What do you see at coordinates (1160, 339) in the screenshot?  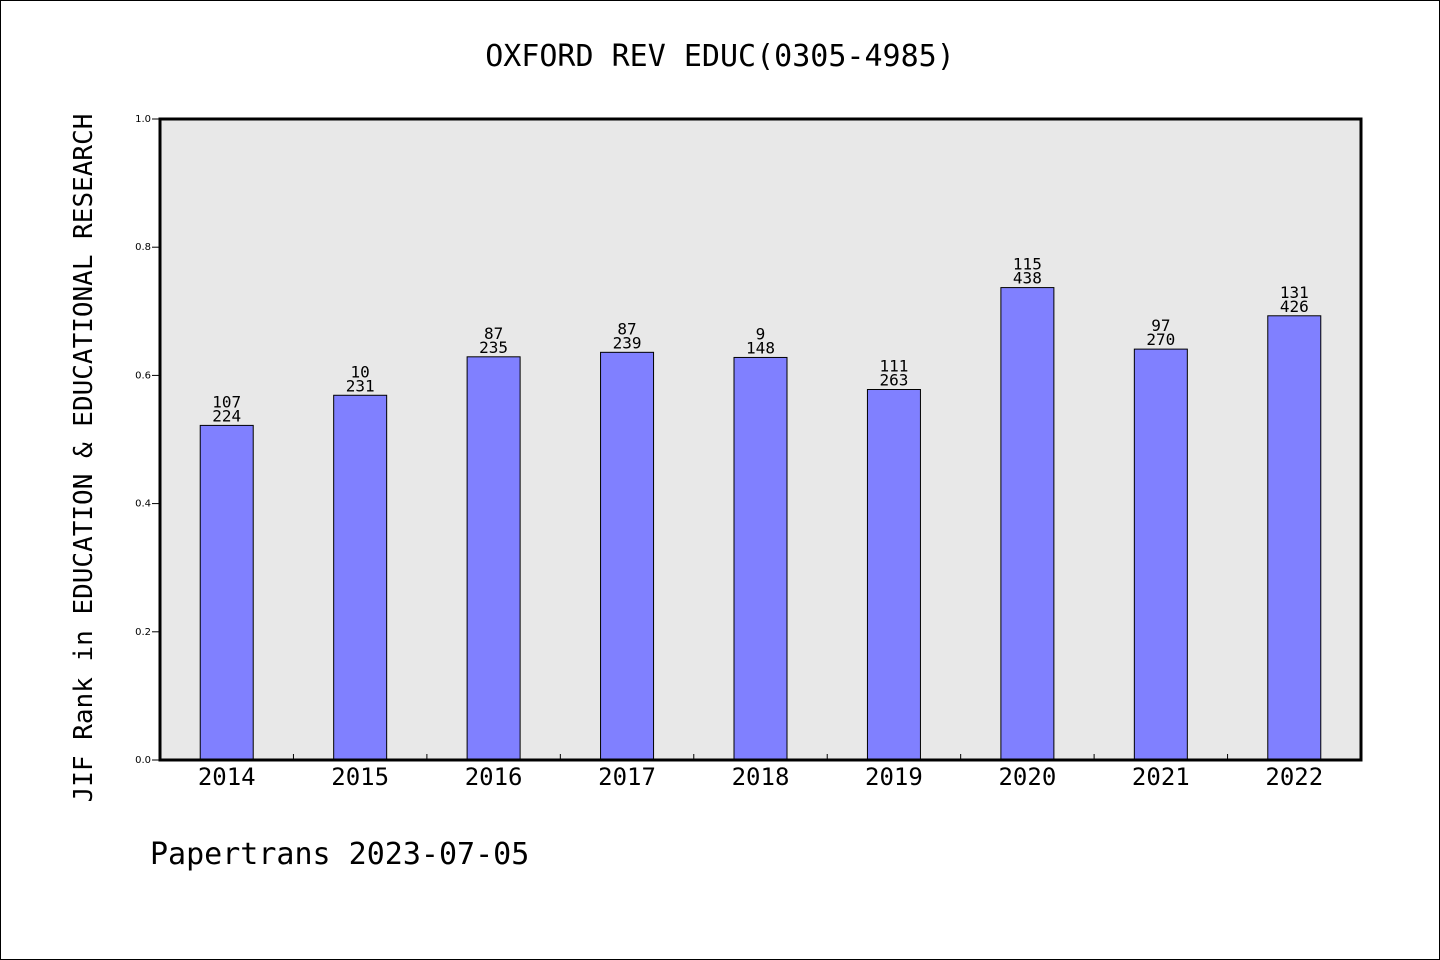 I see `bar-label-bottom: 270` at bounding box center [1160, 339].